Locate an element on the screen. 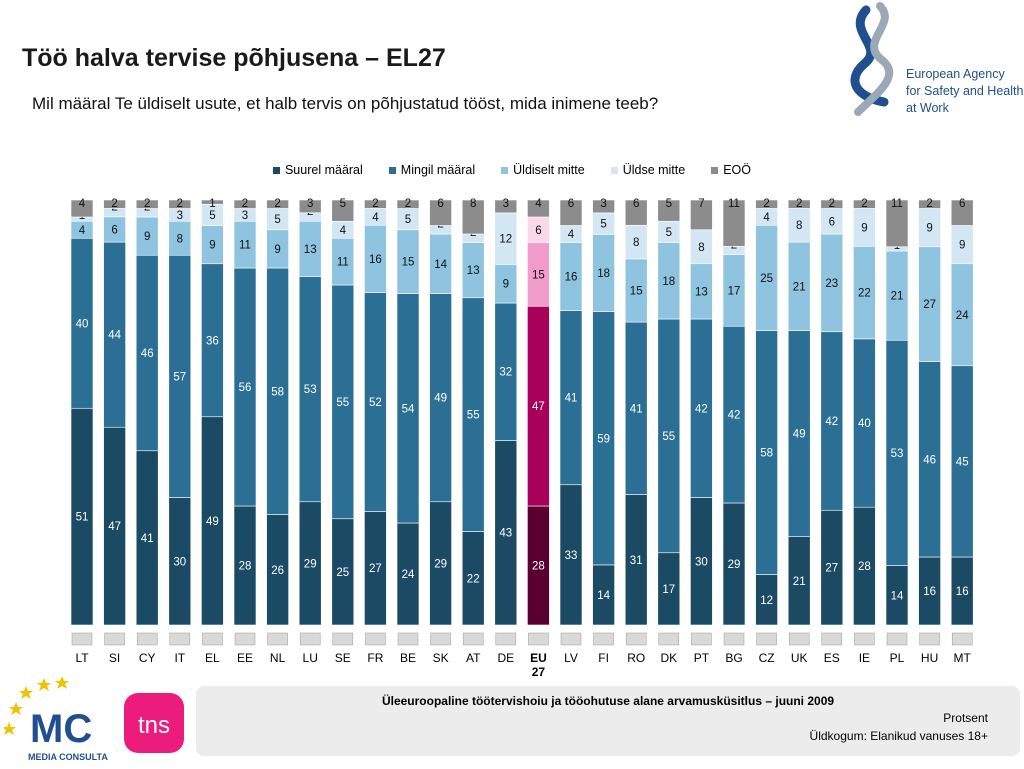 This screenshot has height=769, width=1024. legend-item: Suurel määral is located at coordinates (317, 170).